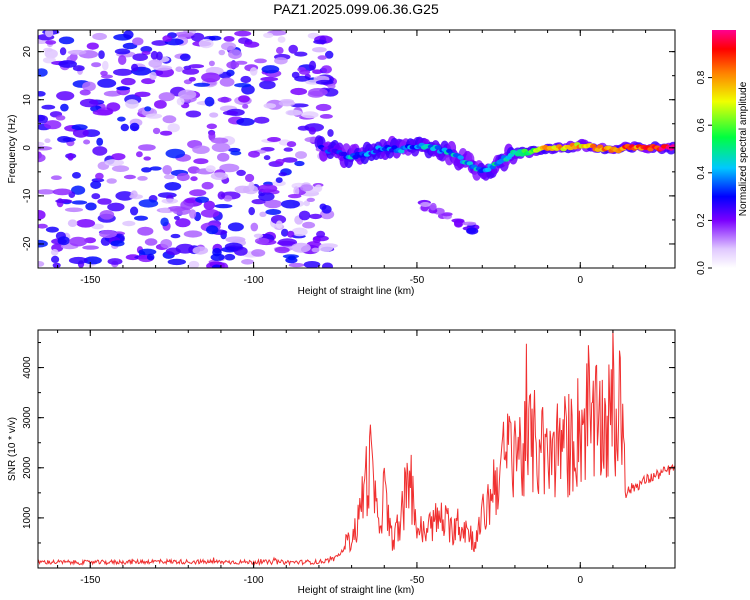  I want to click on colorbar-ticks: 0.0 0.2 0.4 0.6 0.8, so click(704, 172).